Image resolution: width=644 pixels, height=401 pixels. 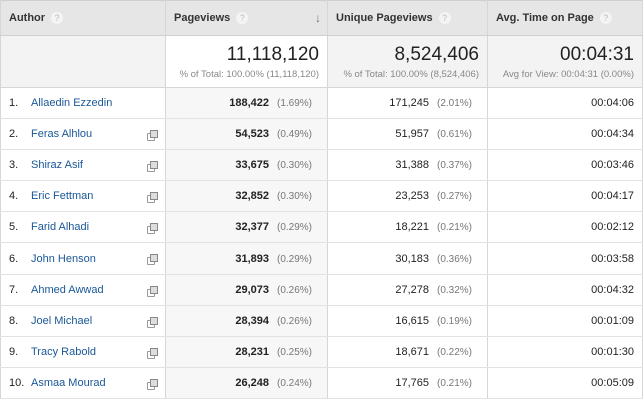 I want to click on avg-time-cell: 00:04:06, so click(x=565, y=103).